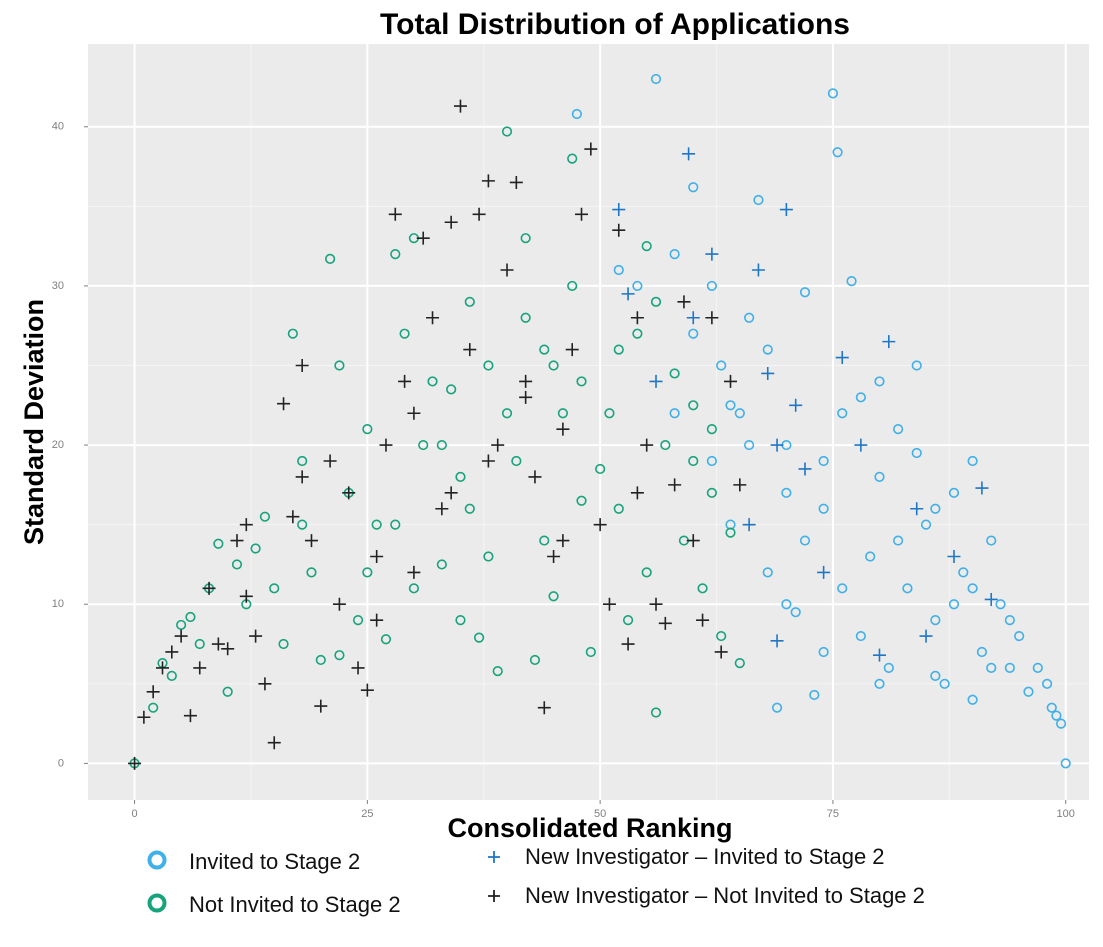  I want to click on x-tick-label: 0, so click(134, 814).